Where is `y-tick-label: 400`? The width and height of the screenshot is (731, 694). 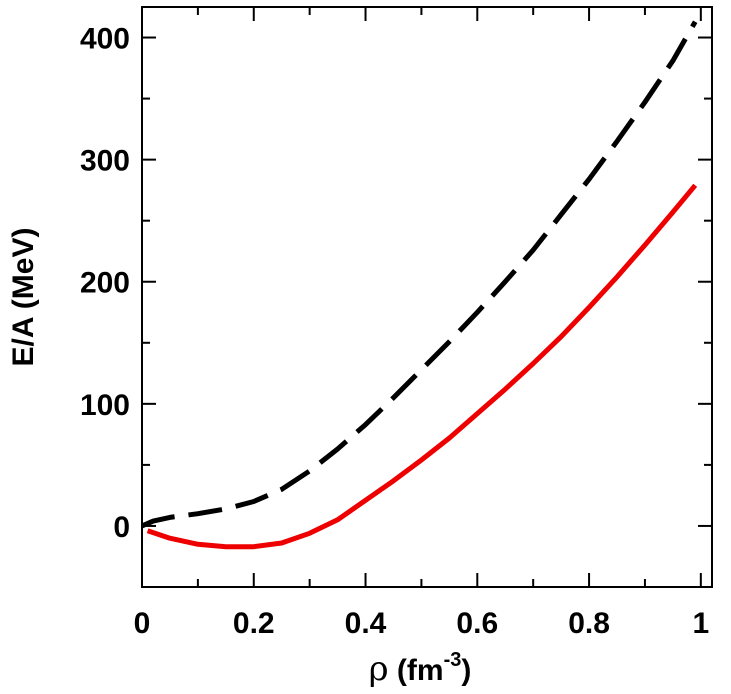 y-tick-label: 400 is located at coordinates (105, 39).